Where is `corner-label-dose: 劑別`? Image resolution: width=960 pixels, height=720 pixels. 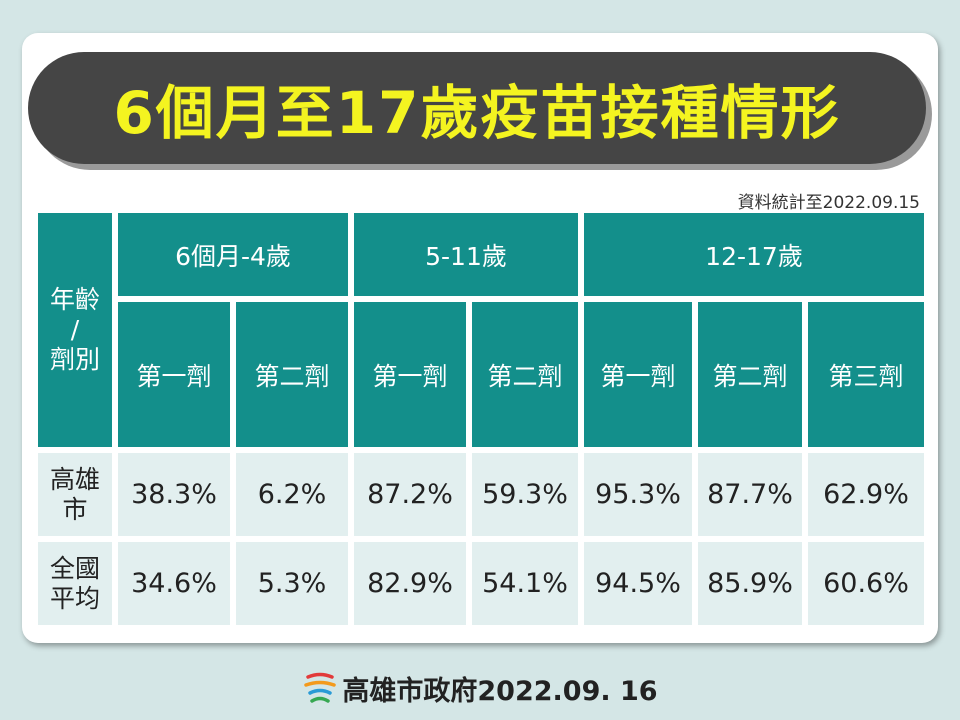
corner-label-dose: 劑別 is located at coordinates (74, 359).